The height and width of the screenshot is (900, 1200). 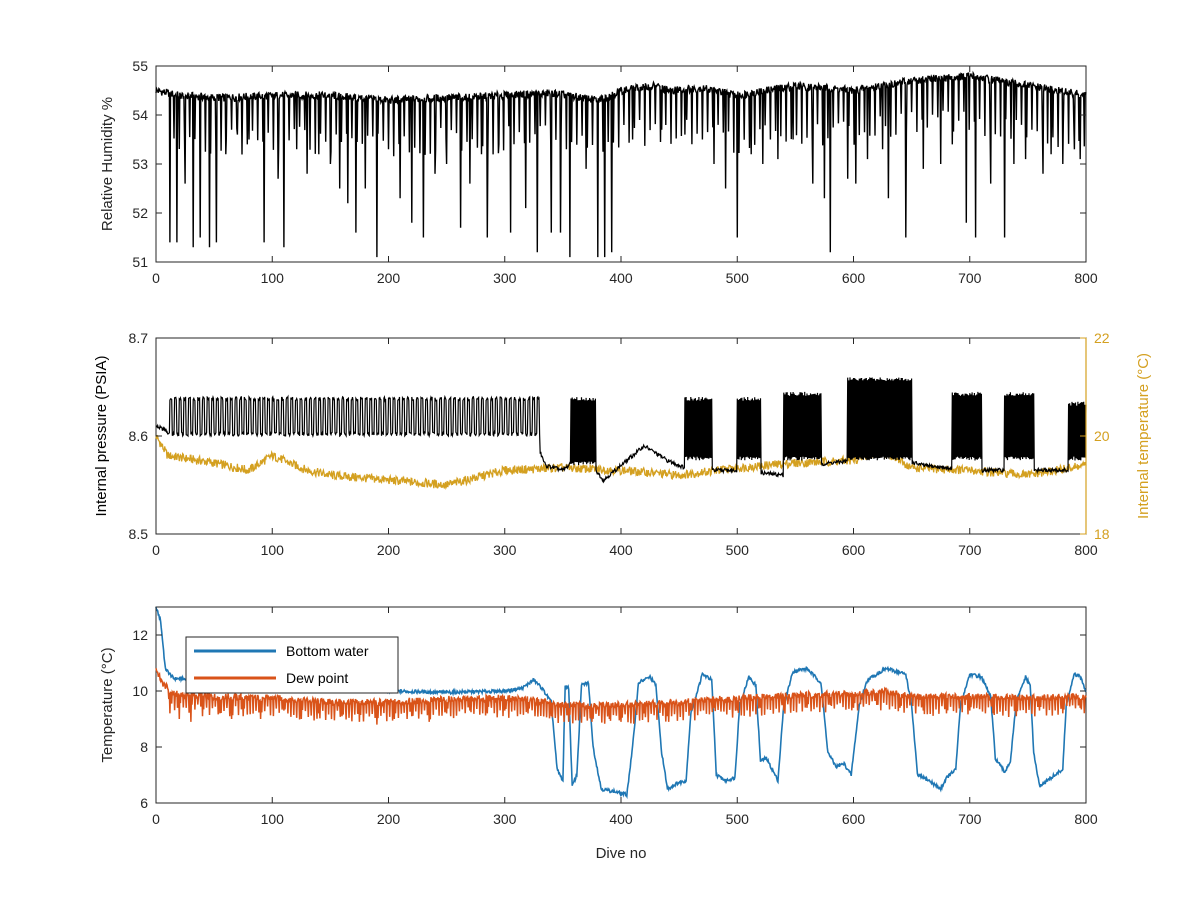 What do you see at coordinates (140, 262) in the screenshot?
I see `y-tick-label: 51` at bounding box center [140, 262].